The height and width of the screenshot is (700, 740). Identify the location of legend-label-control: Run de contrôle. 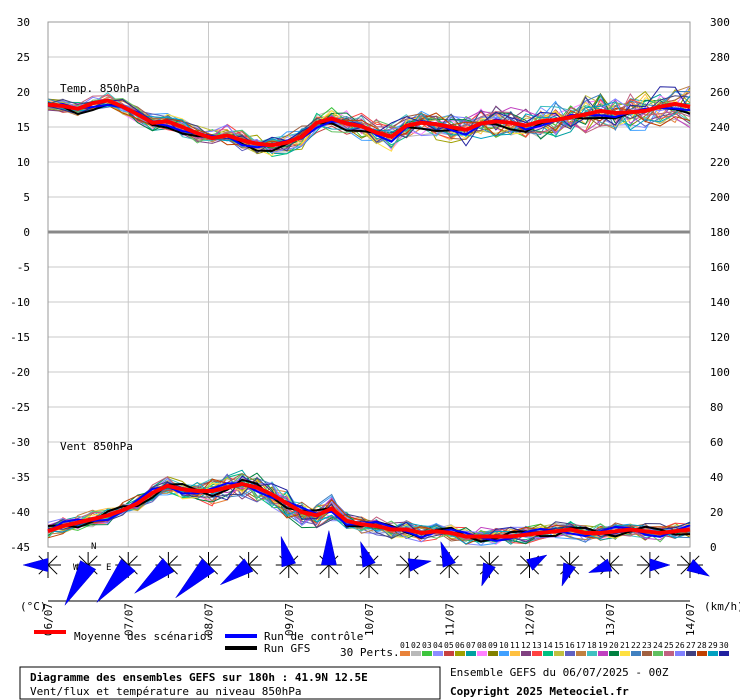
(313, 636).